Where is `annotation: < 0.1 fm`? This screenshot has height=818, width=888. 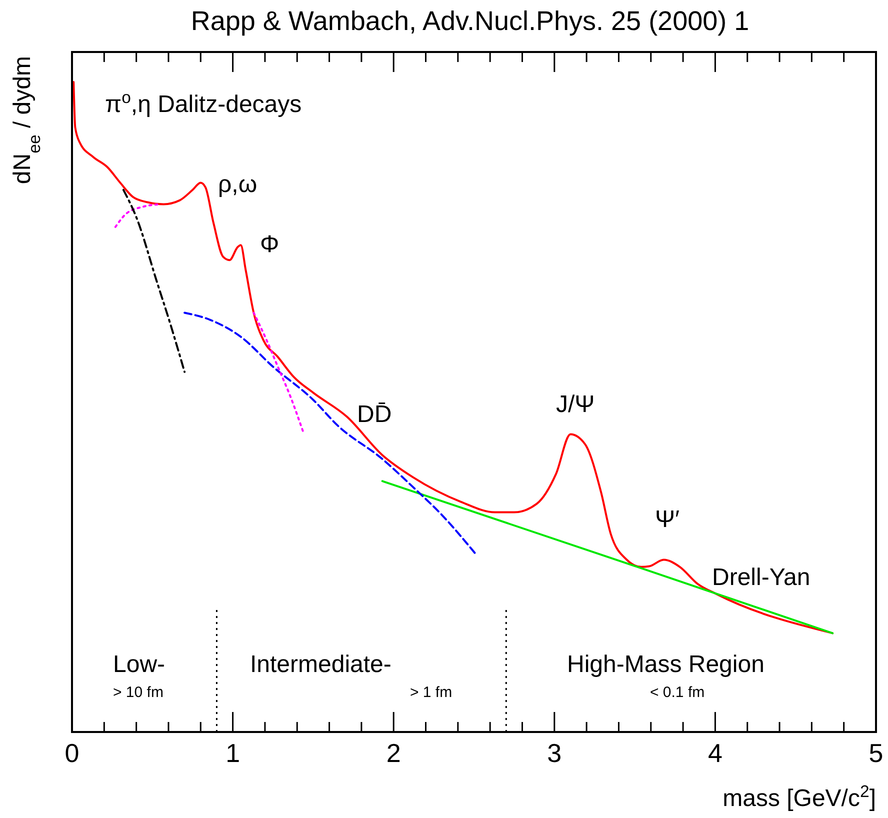
annotation: < 0.1 fm is located at coordinates (677, 692).